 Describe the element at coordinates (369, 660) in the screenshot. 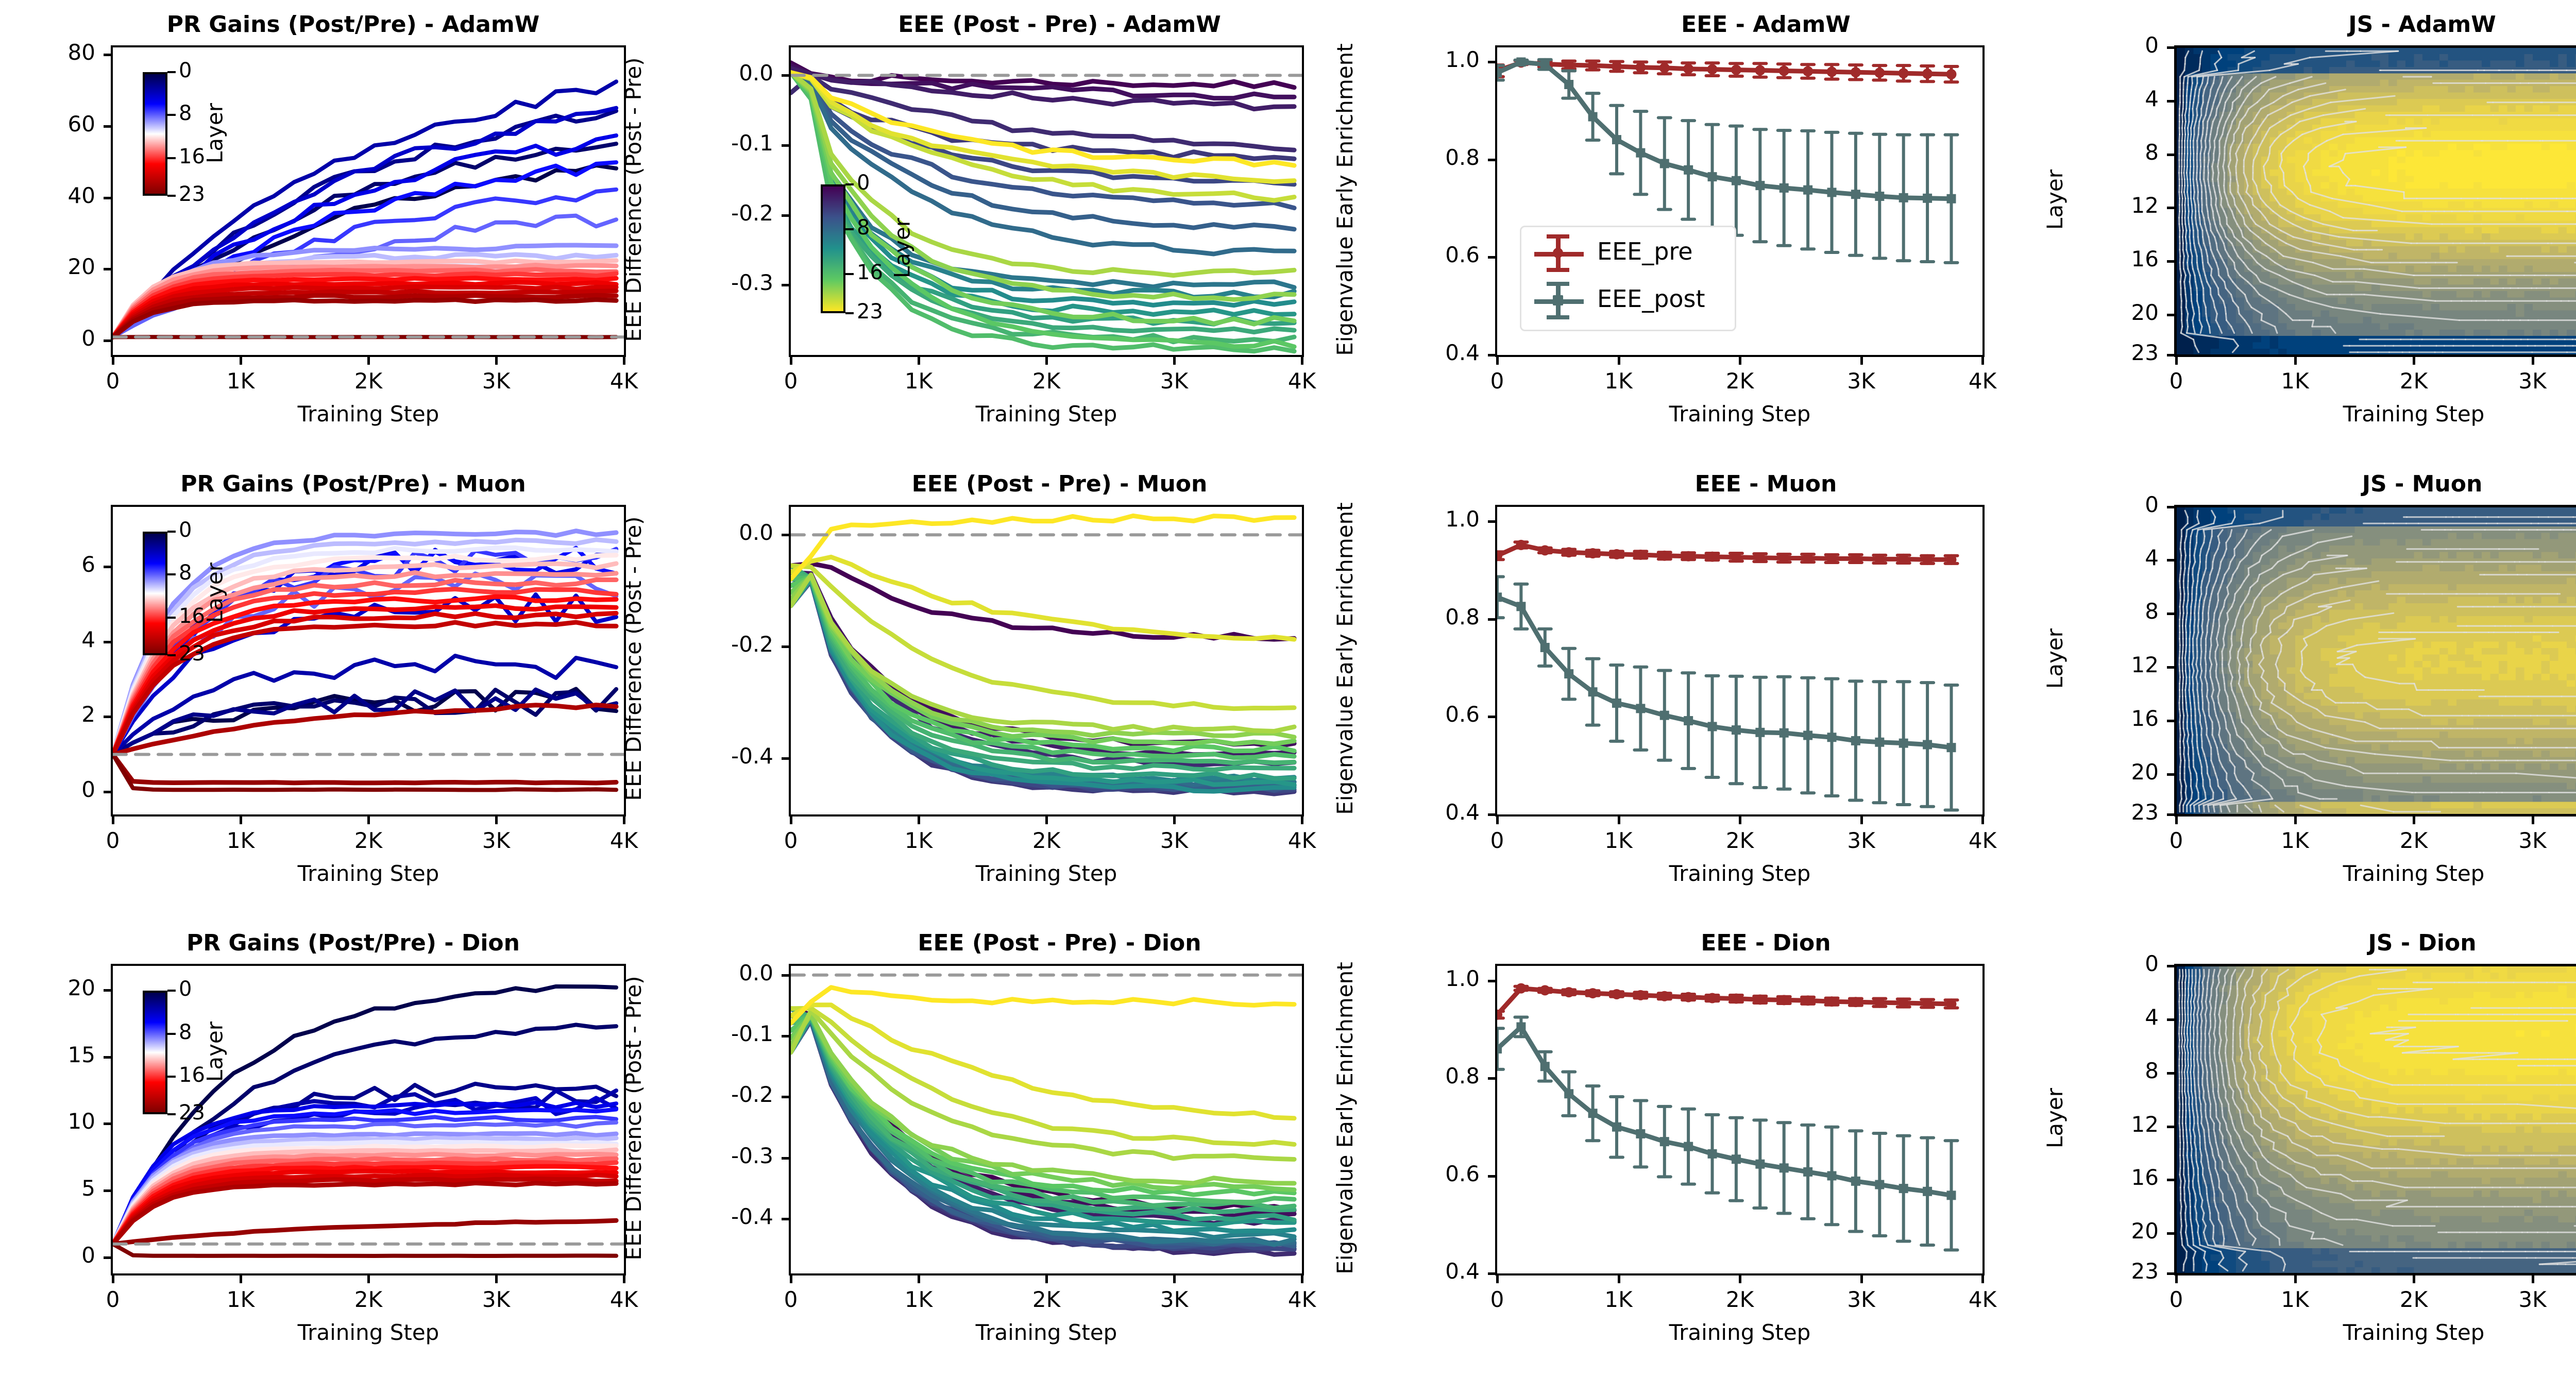

I see `plot-canvas-pr` at that location.